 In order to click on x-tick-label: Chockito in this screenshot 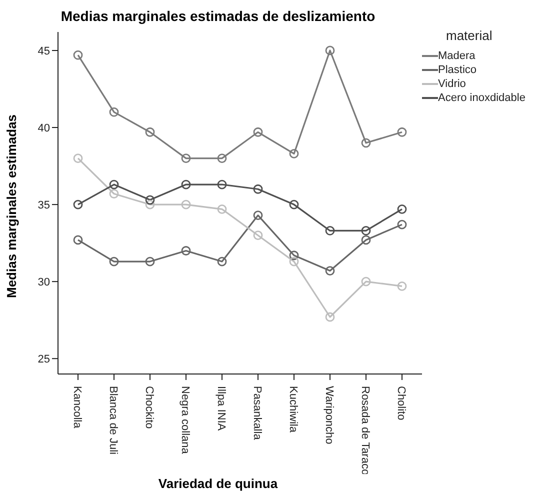, I will do `click(149, 407)`.